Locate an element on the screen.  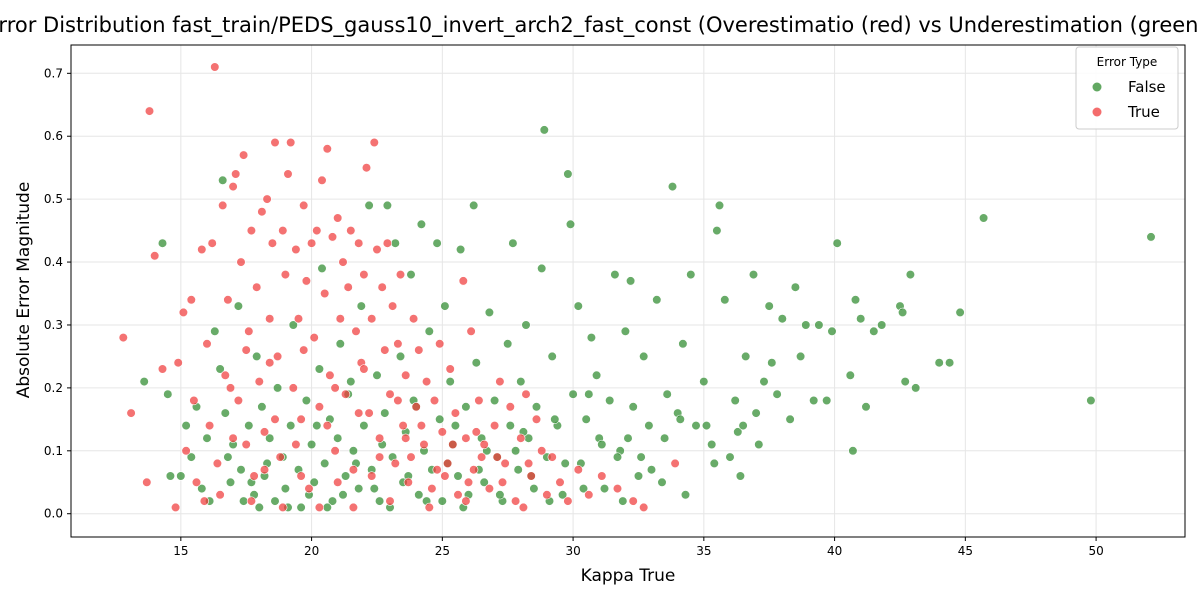
x-axis-label: Kappa True is located at coordinates (628, 576).